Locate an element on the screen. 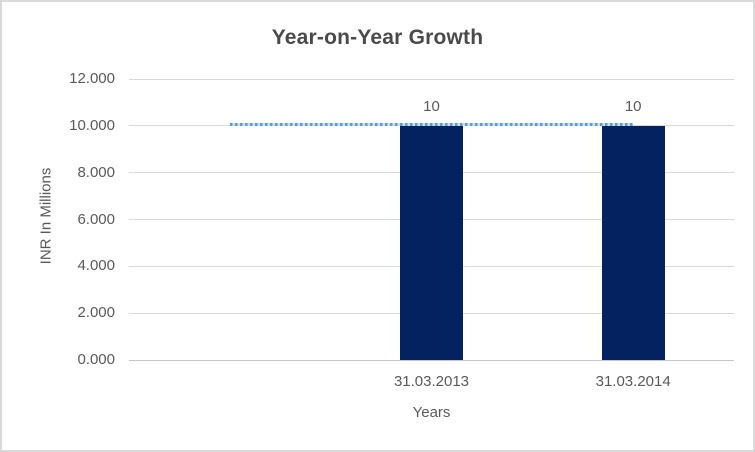 The height and width of the screenshot is (452, 755). x-axis-title: Years is located at coordinates (431, 412).